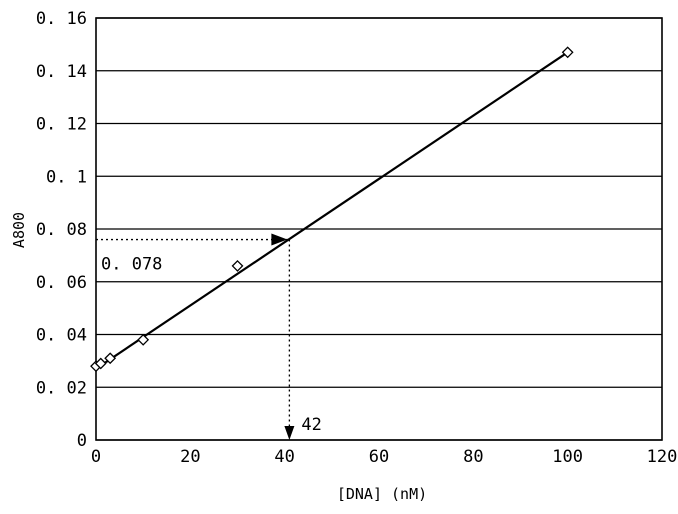  What do you see at coordinates (382, 494) in the screenshot?
I see `x-axis-label: [DNA] (nM)` at bounding box center [382, 494].